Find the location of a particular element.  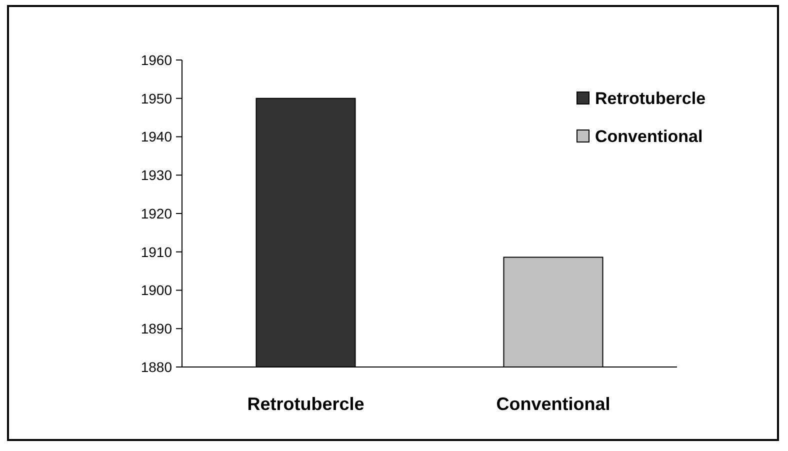

y-tick-label: 1910 is located at coordinates (156, 252).